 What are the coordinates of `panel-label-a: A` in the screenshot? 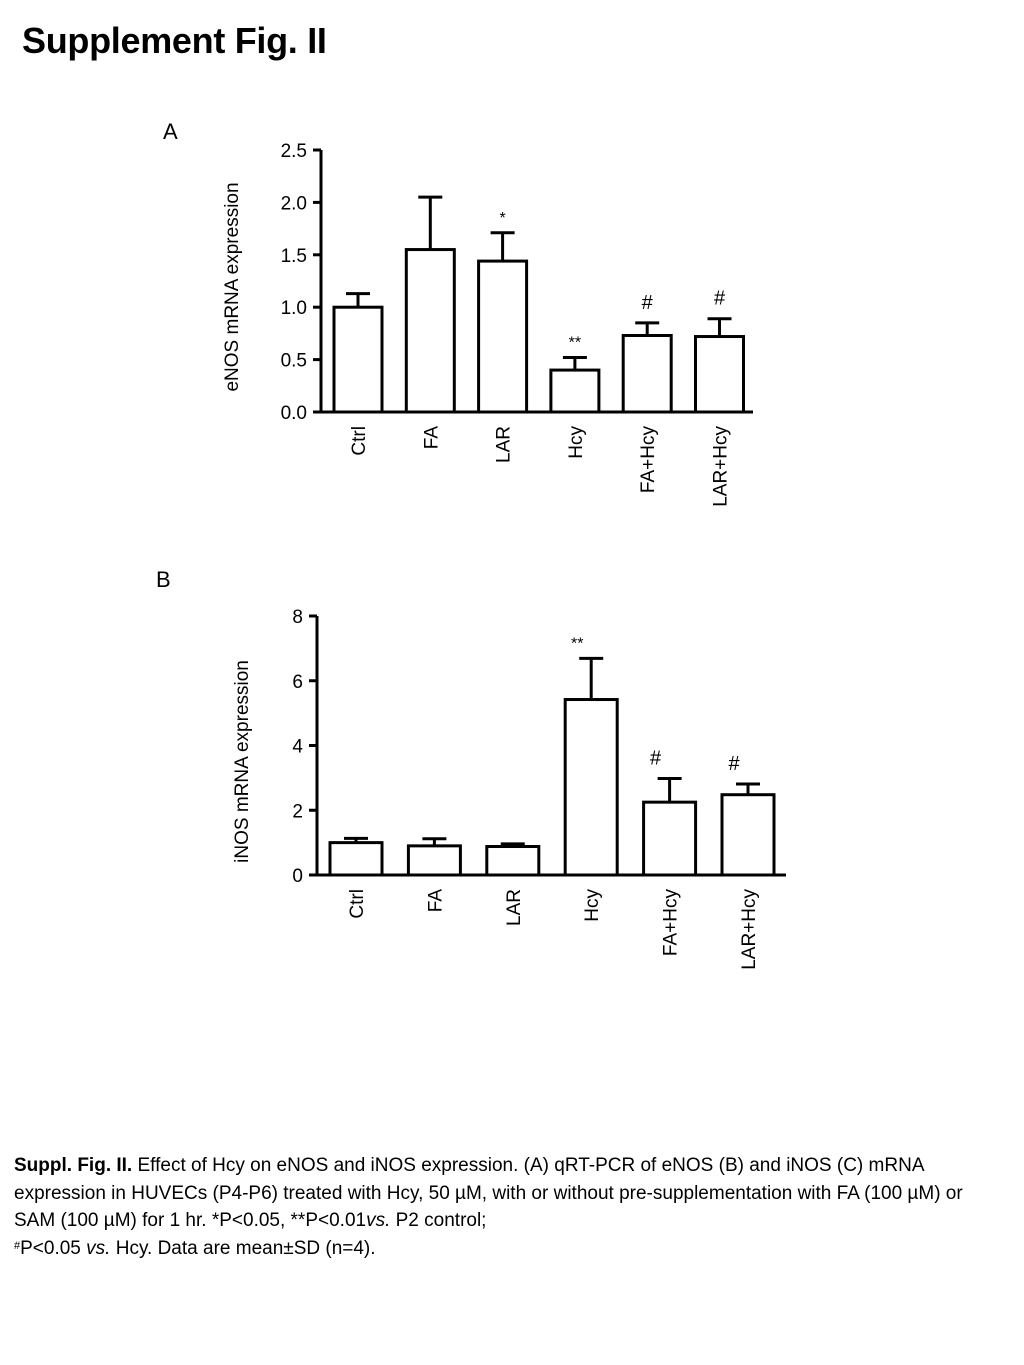 It's located at (170, 131).